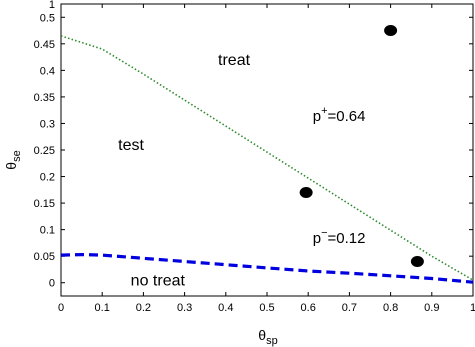  What do you see at coordinates (143, 308) in the screenshot?
I see `x-tick-label: 0.2` at bounding box center [143, 308].